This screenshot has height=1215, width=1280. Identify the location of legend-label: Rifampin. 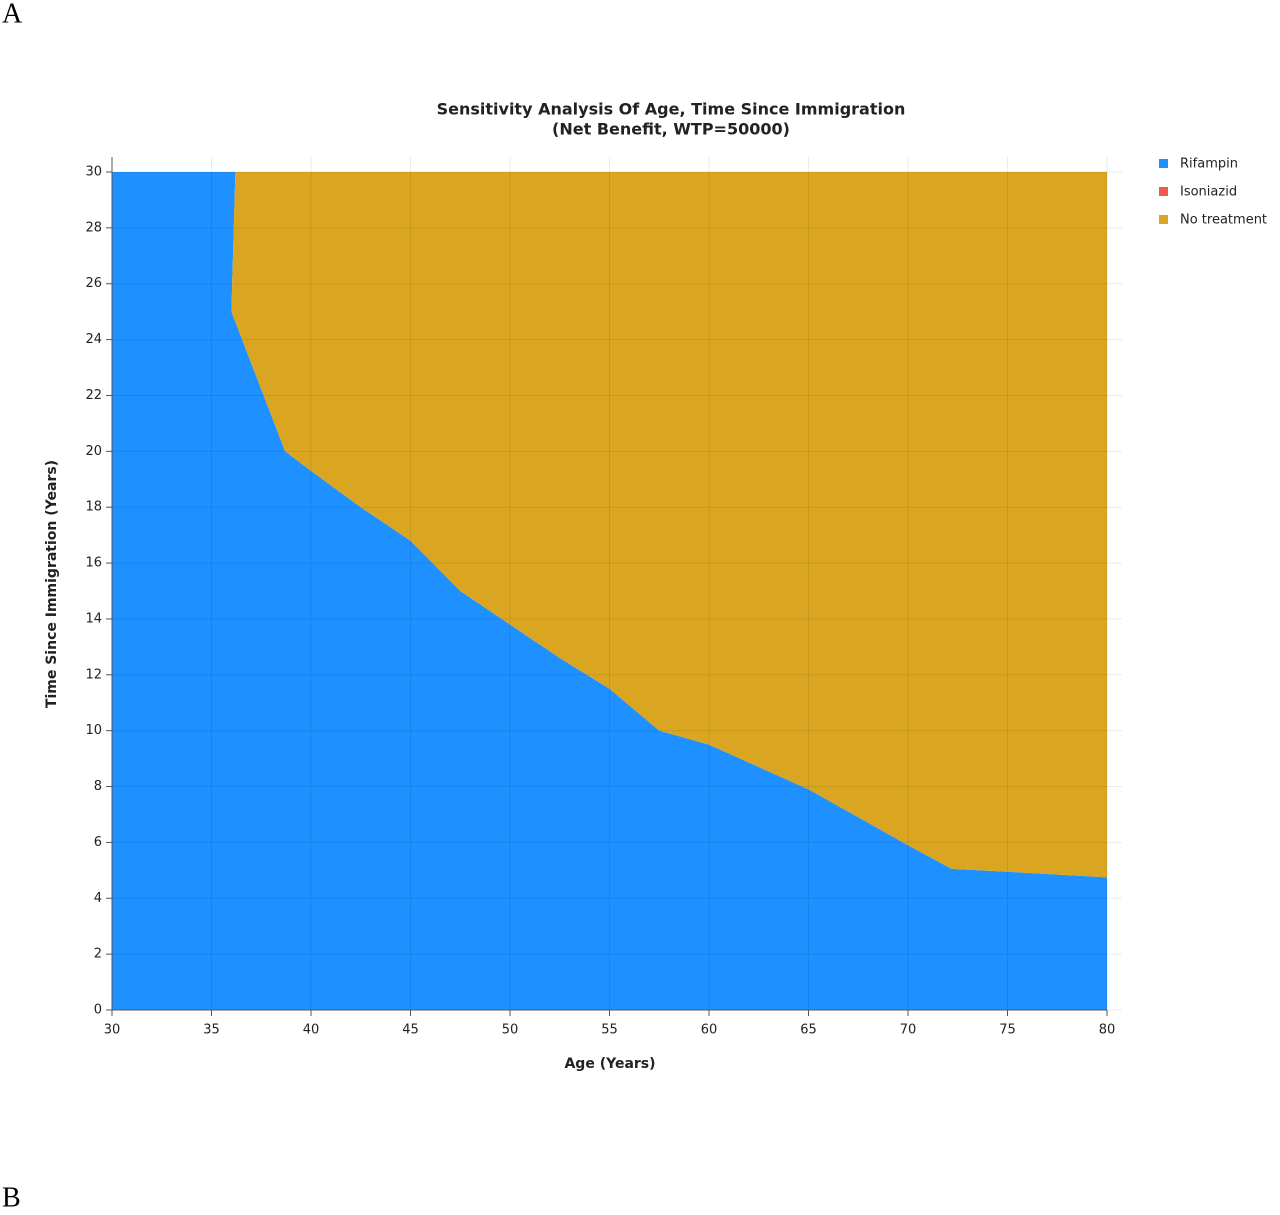
(1209, 164).